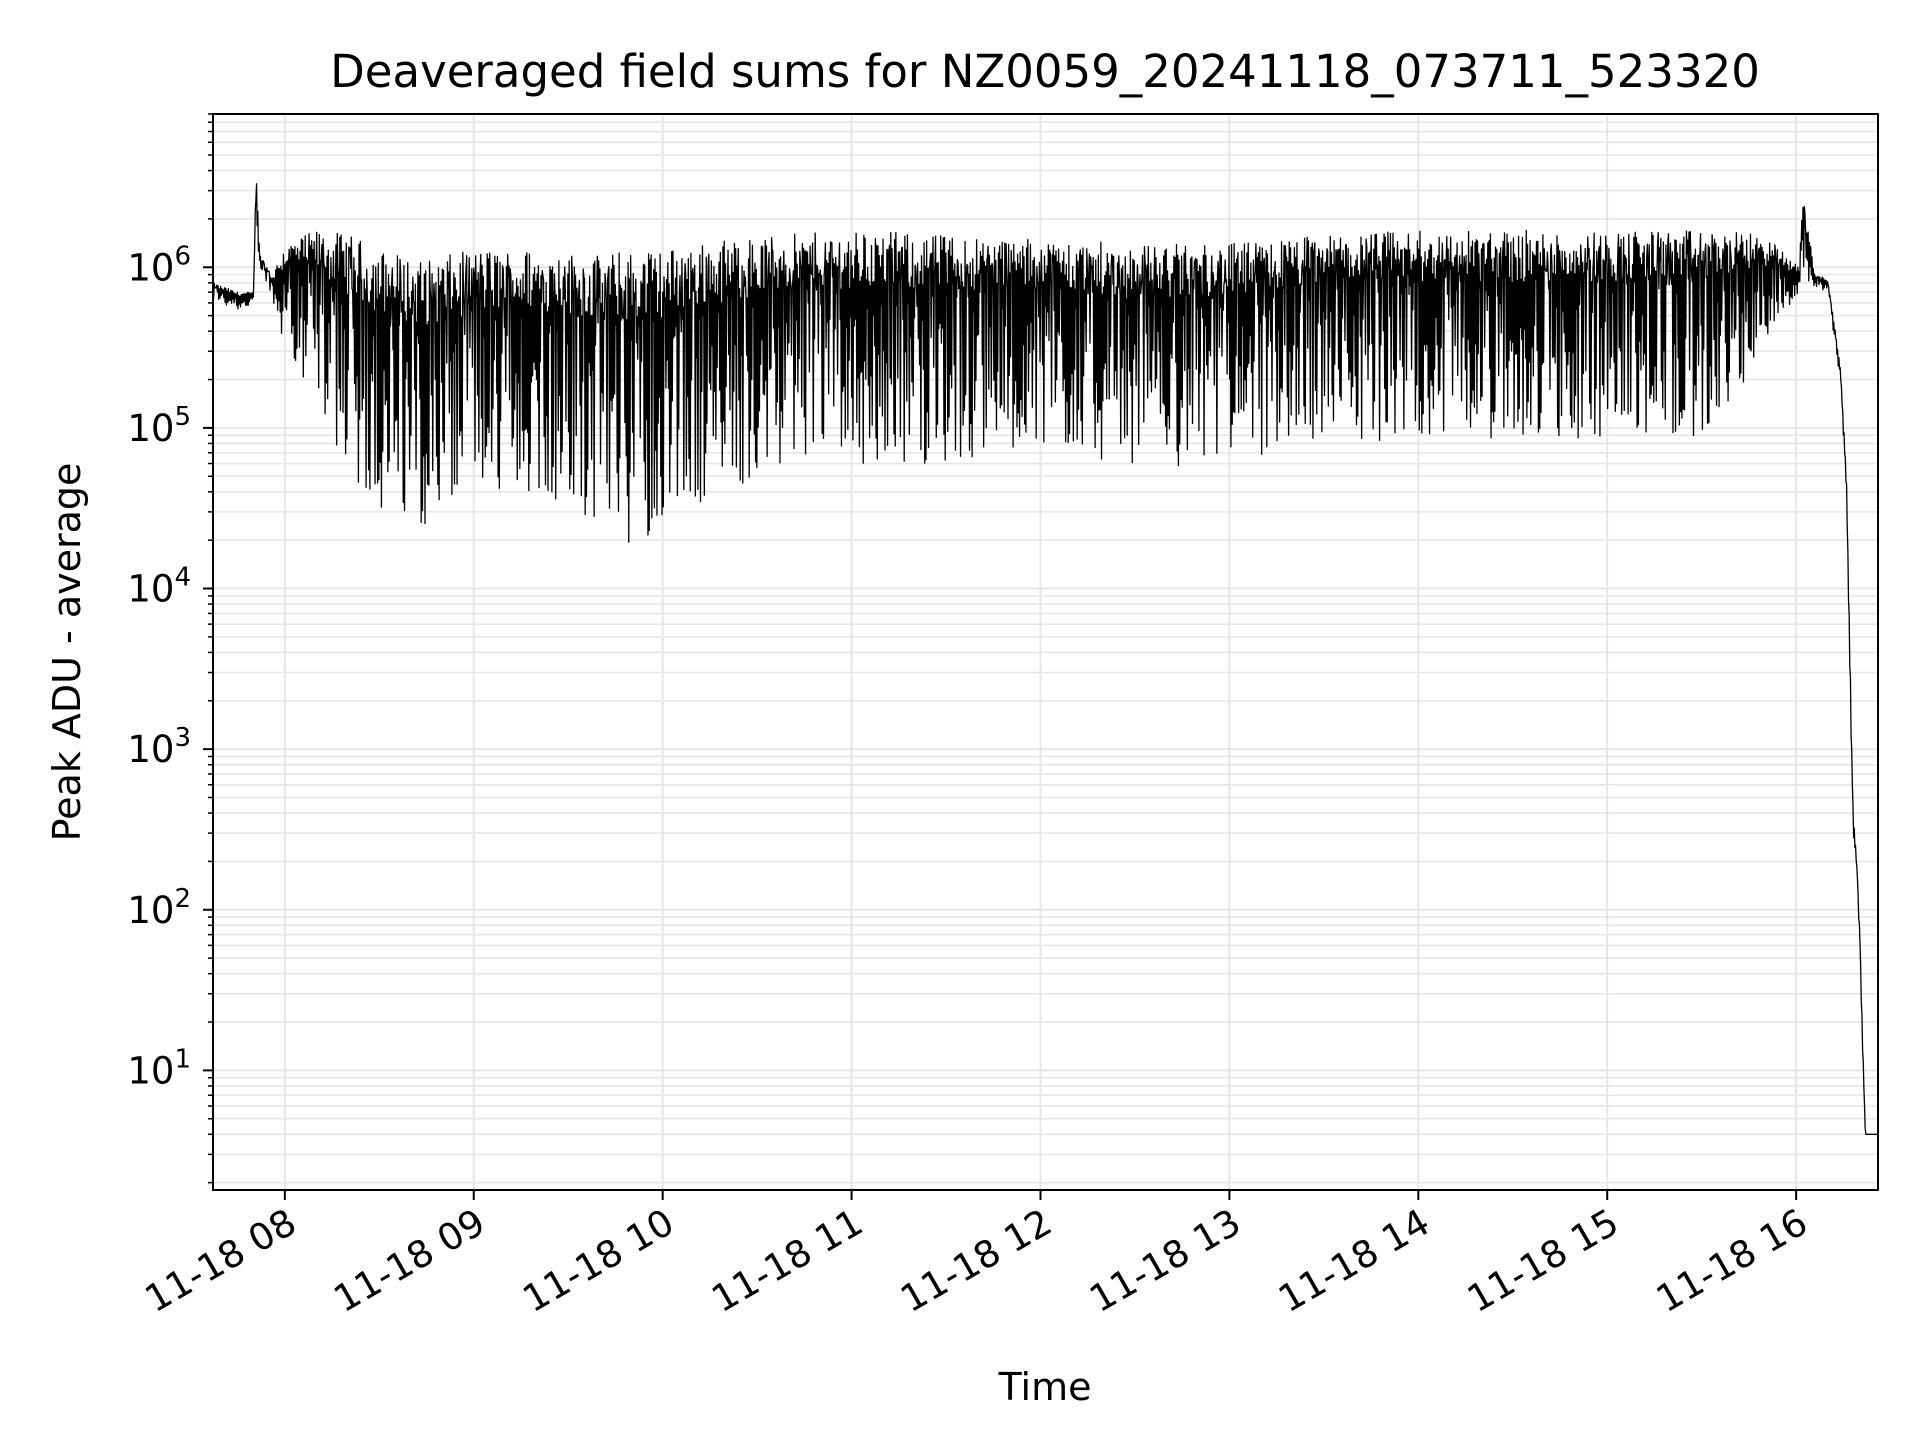 The image size is (1920, 1440). I want to click on y-tick-label: 10⁶, so click(159, 265).